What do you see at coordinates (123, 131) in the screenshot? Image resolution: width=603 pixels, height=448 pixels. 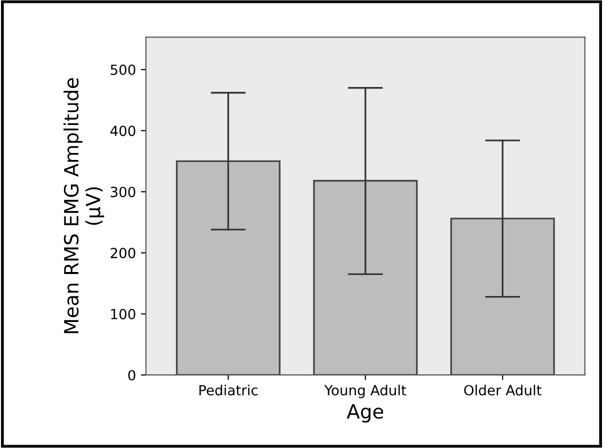 I see `y-tick-label: 400` at bounding box center [123, 131].